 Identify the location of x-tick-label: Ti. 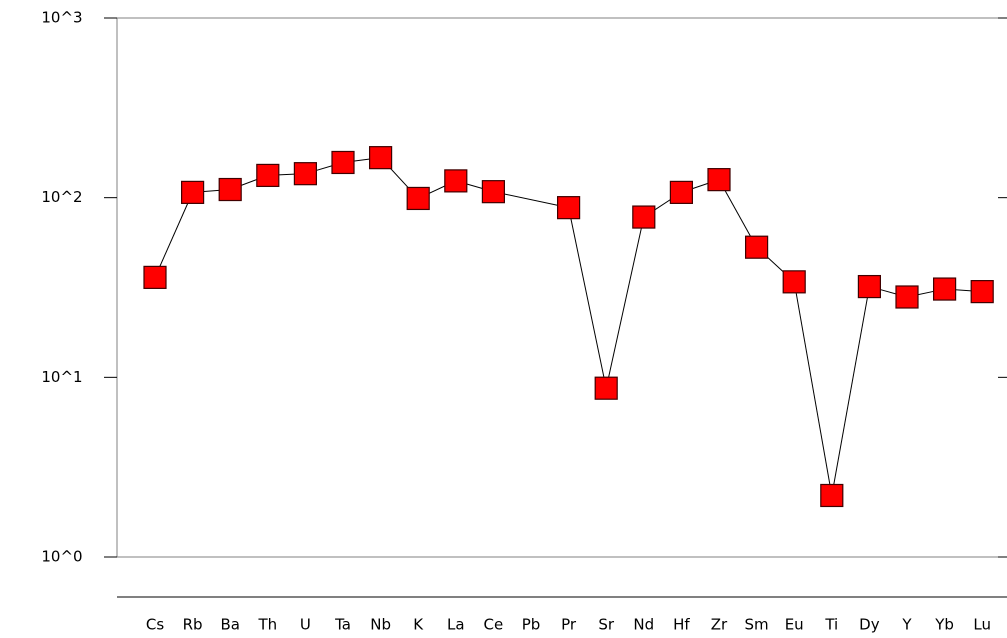
(831, 625).